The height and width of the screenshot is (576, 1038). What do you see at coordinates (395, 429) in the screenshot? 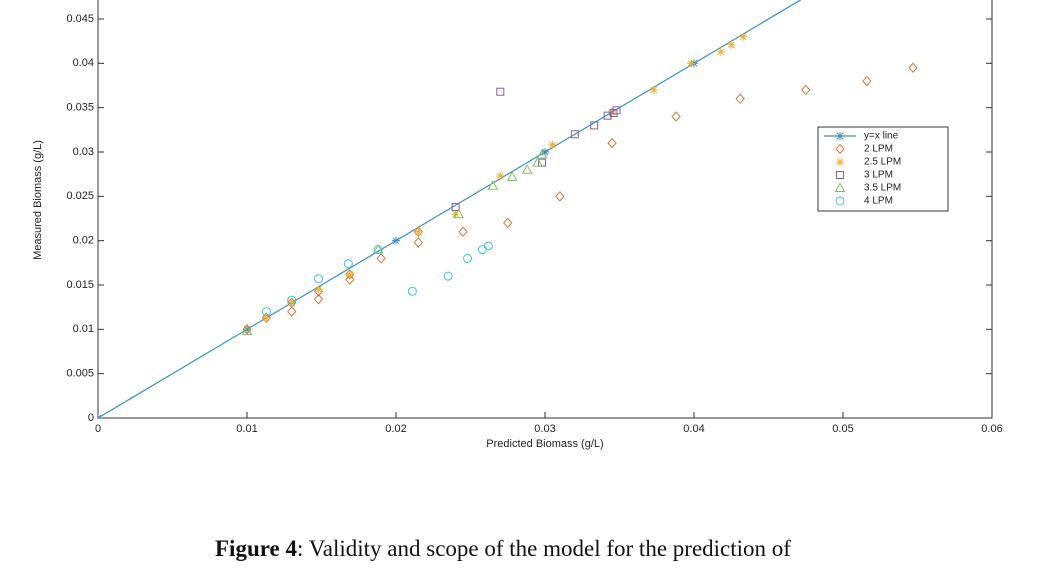
I see `x-tick-label: 0.02` at bounding box center [395, 429].